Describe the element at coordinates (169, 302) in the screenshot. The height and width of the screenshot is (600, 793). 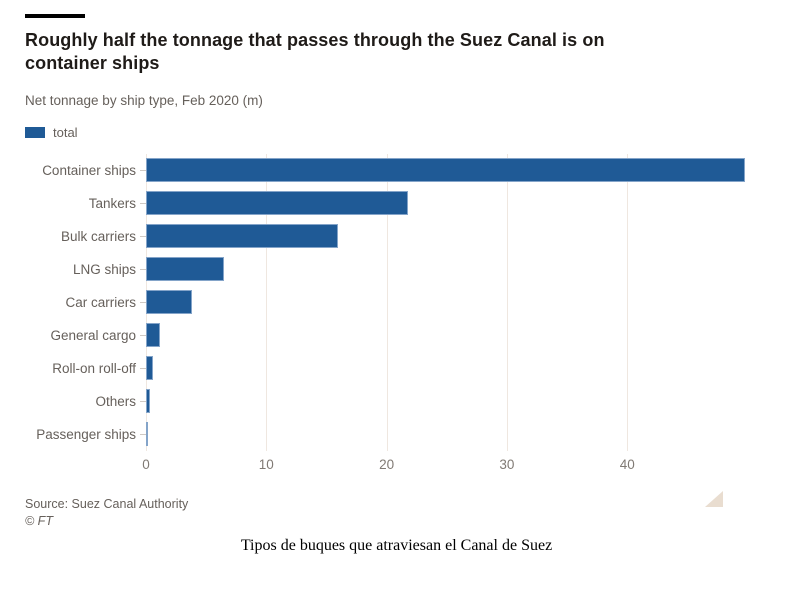
I see `bar-car-carriers` at that location.